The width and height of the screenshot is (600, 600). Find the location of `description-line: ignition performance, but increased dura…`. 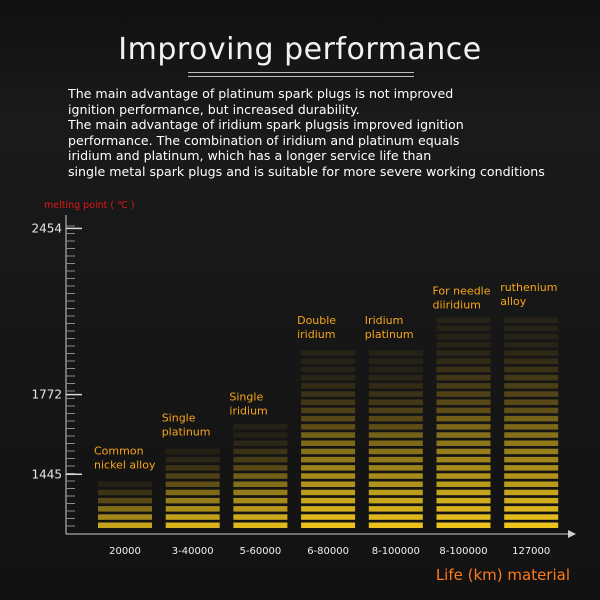

description-line: ignition performance, but increased dura… is located at coordinates (214, 109).